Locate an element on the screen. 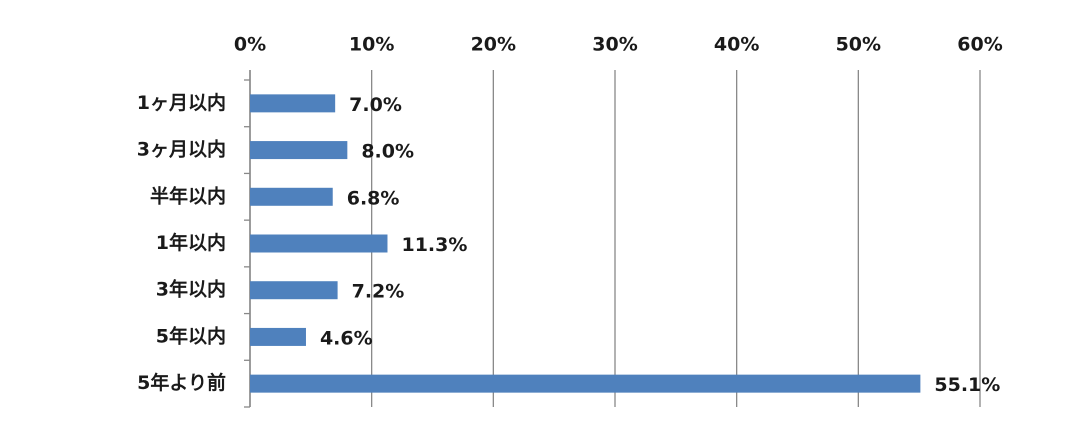 Image resolution: width=1084 pixels, height=447 pixels. data-label: 55.1% is located at coordinates (967, 385).